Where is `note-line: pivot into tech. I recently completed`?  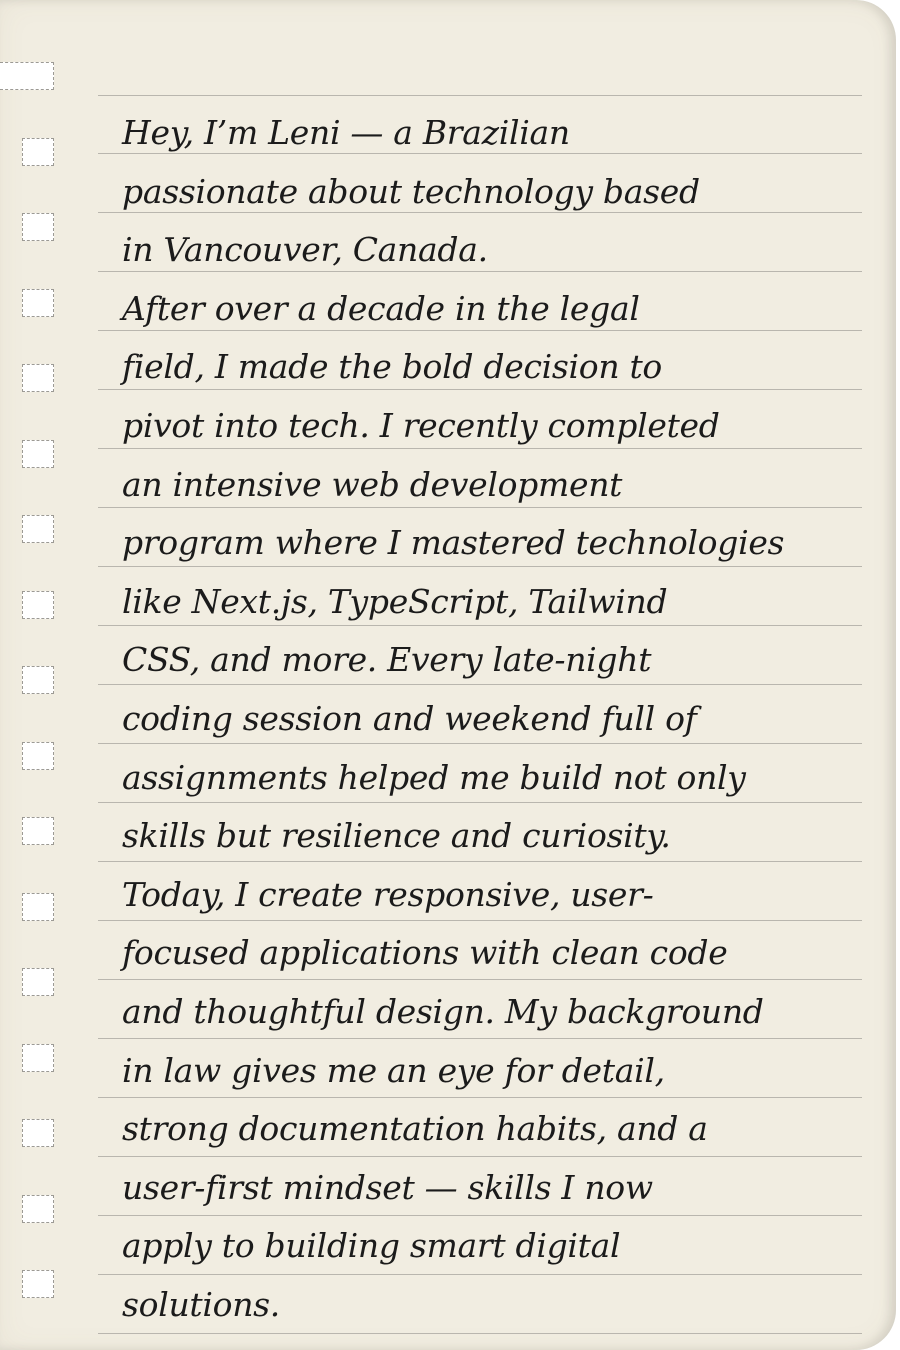 note-line: pivot into tech. I recently completed is located at coordinates (421, 425).